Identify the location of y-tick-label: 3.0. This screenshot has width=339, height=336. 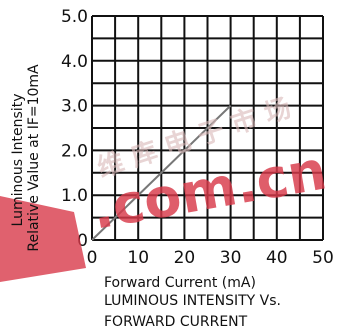
(74, 107).